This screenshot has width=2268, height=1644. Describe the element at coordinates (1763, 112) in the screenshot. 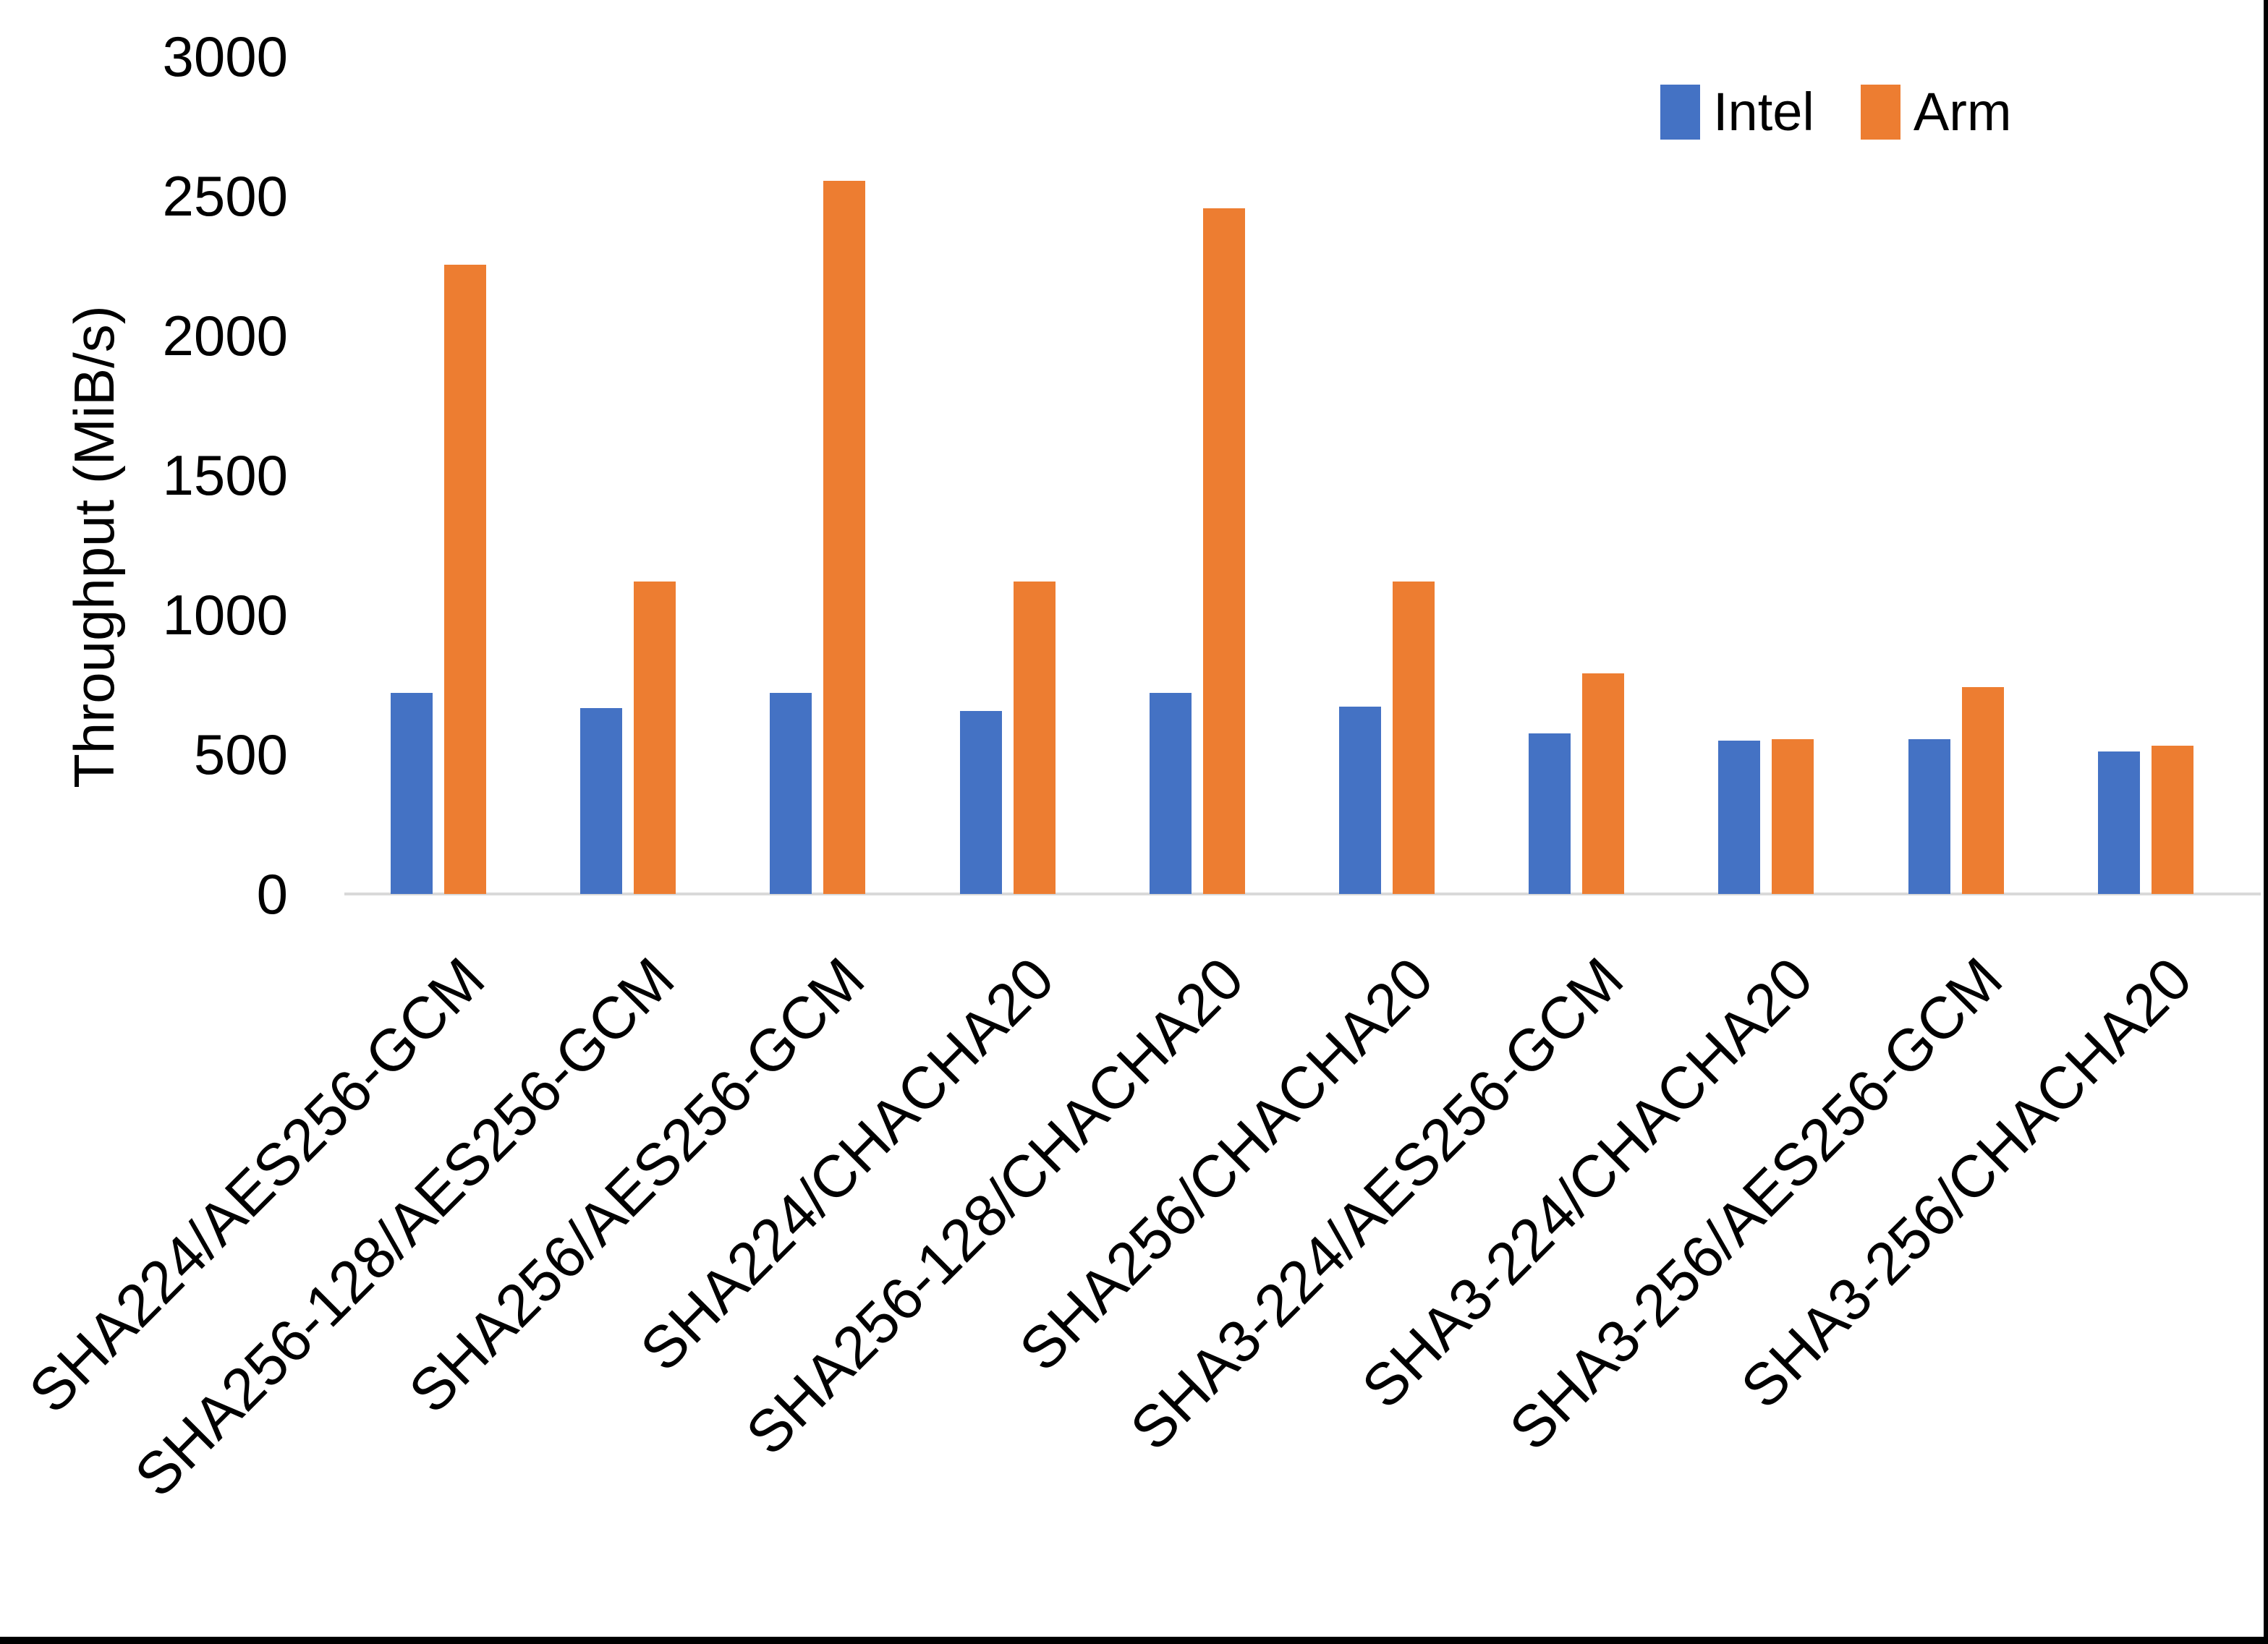

I see `legend-label-intel: Intel` at that location.